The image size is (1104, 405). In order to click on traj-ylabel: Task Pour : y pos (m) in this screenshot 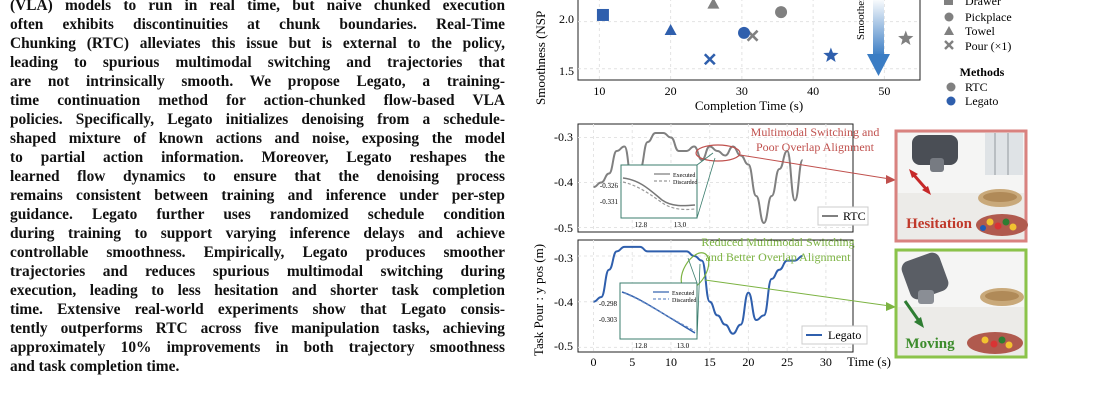, I will do `click(538, 300)`.